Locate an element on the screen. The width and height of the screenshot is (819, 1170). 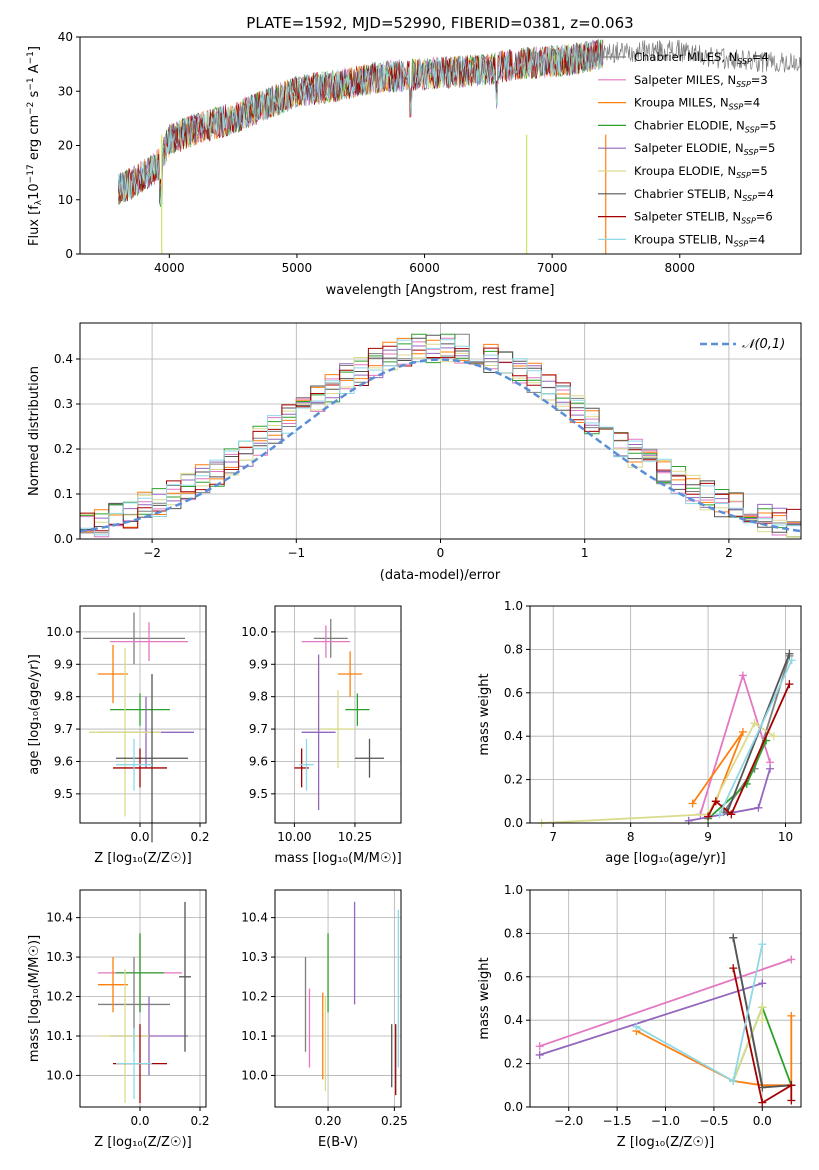
spectrum-ylabel: Flux [fλ10−17 erg cm−2 s−1 A−1] is located at coordinates (35, 146).